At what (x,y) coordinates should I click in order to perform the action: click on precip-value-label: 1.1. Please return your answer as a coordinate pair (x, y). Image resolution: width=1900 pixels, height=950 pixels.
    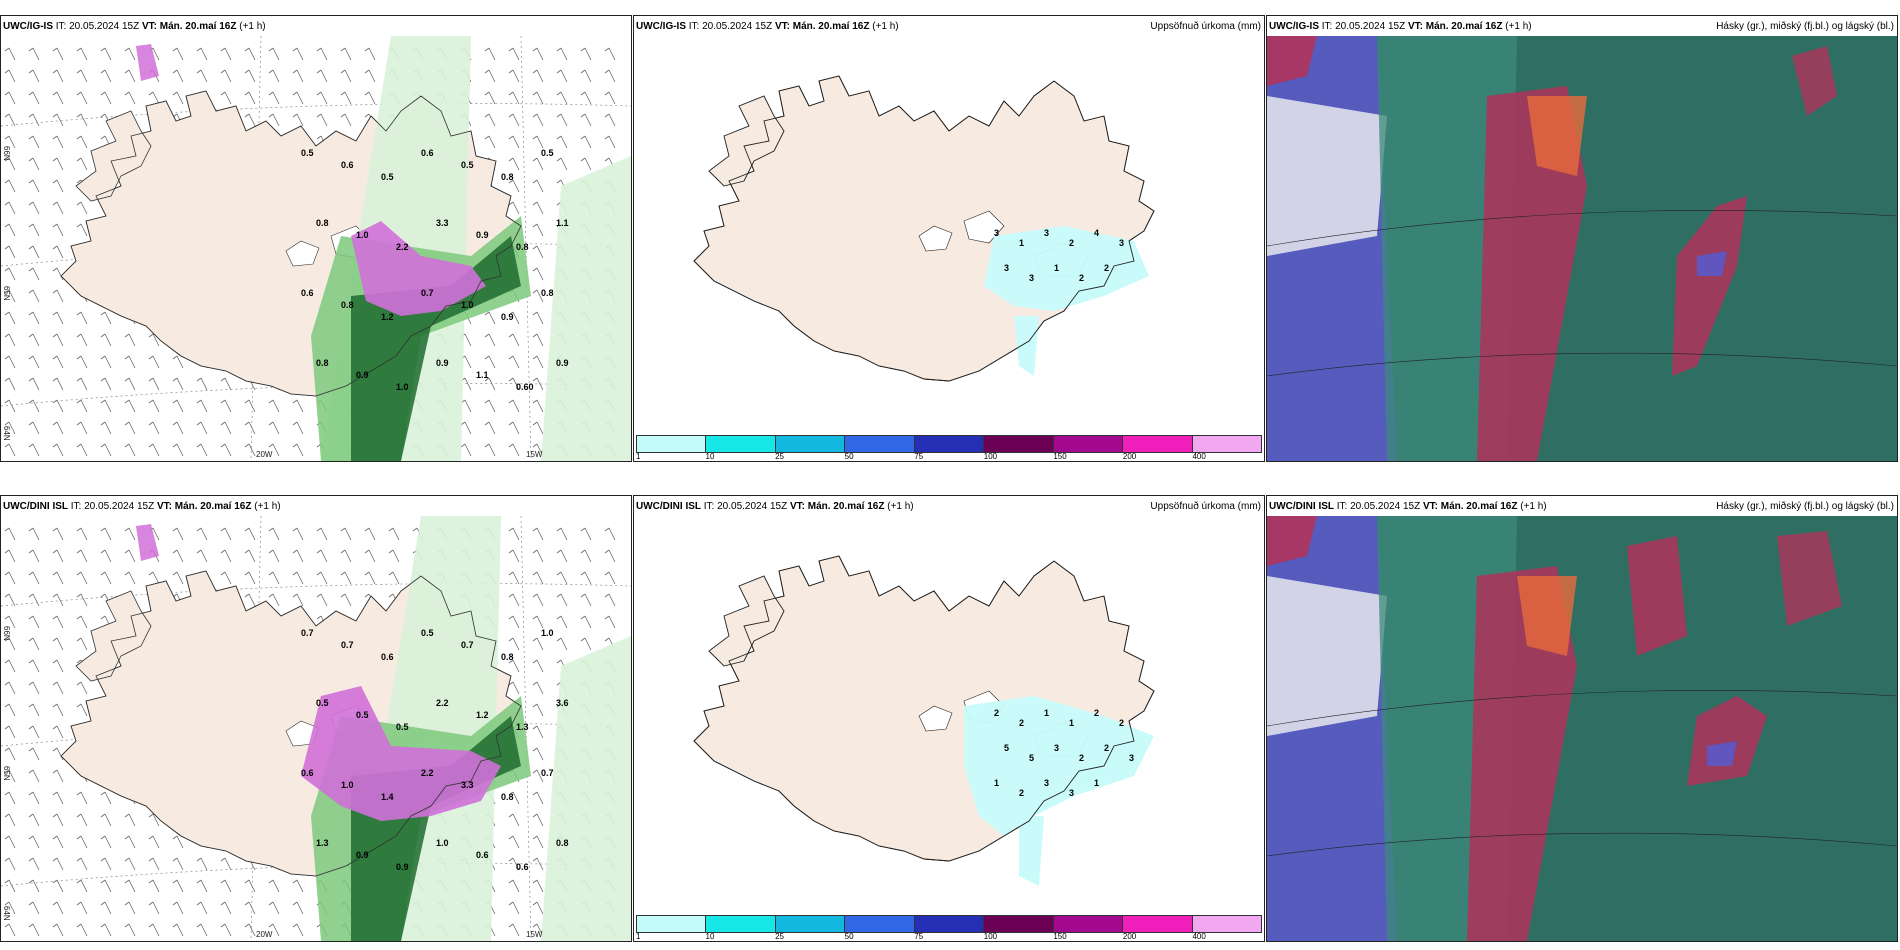
    Looking at the image, I should click on (482, 375).